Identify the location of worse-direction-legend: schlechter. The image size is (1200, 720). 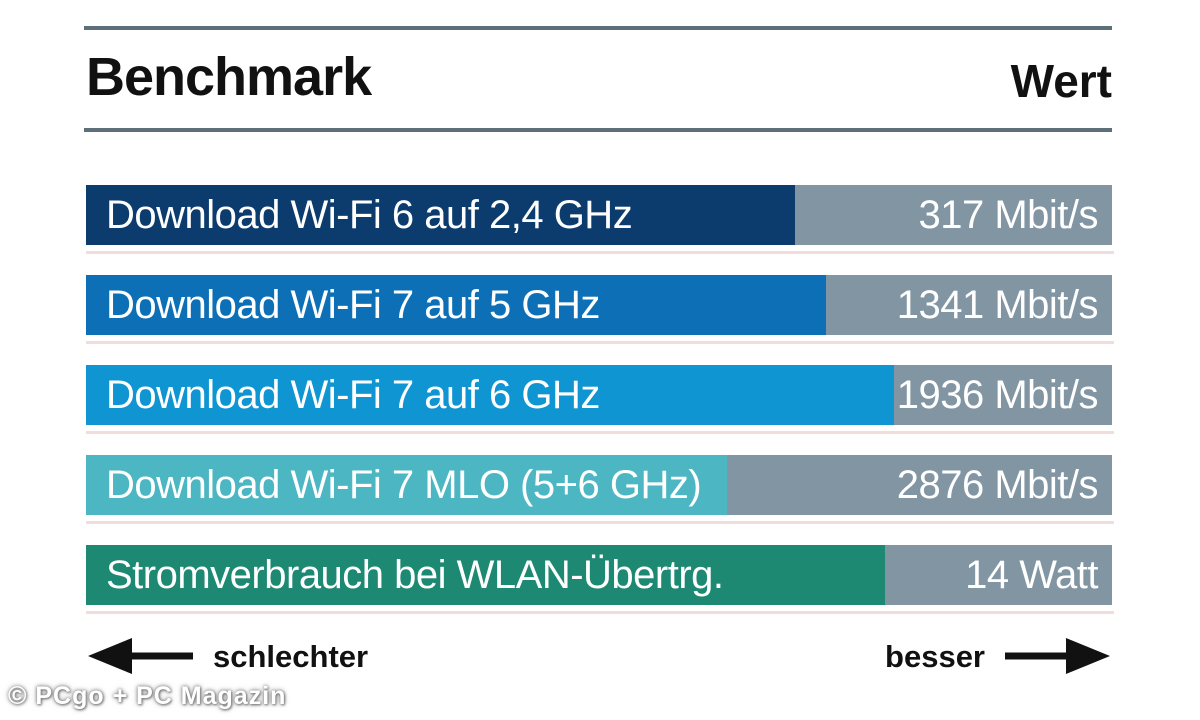
(228, 656).